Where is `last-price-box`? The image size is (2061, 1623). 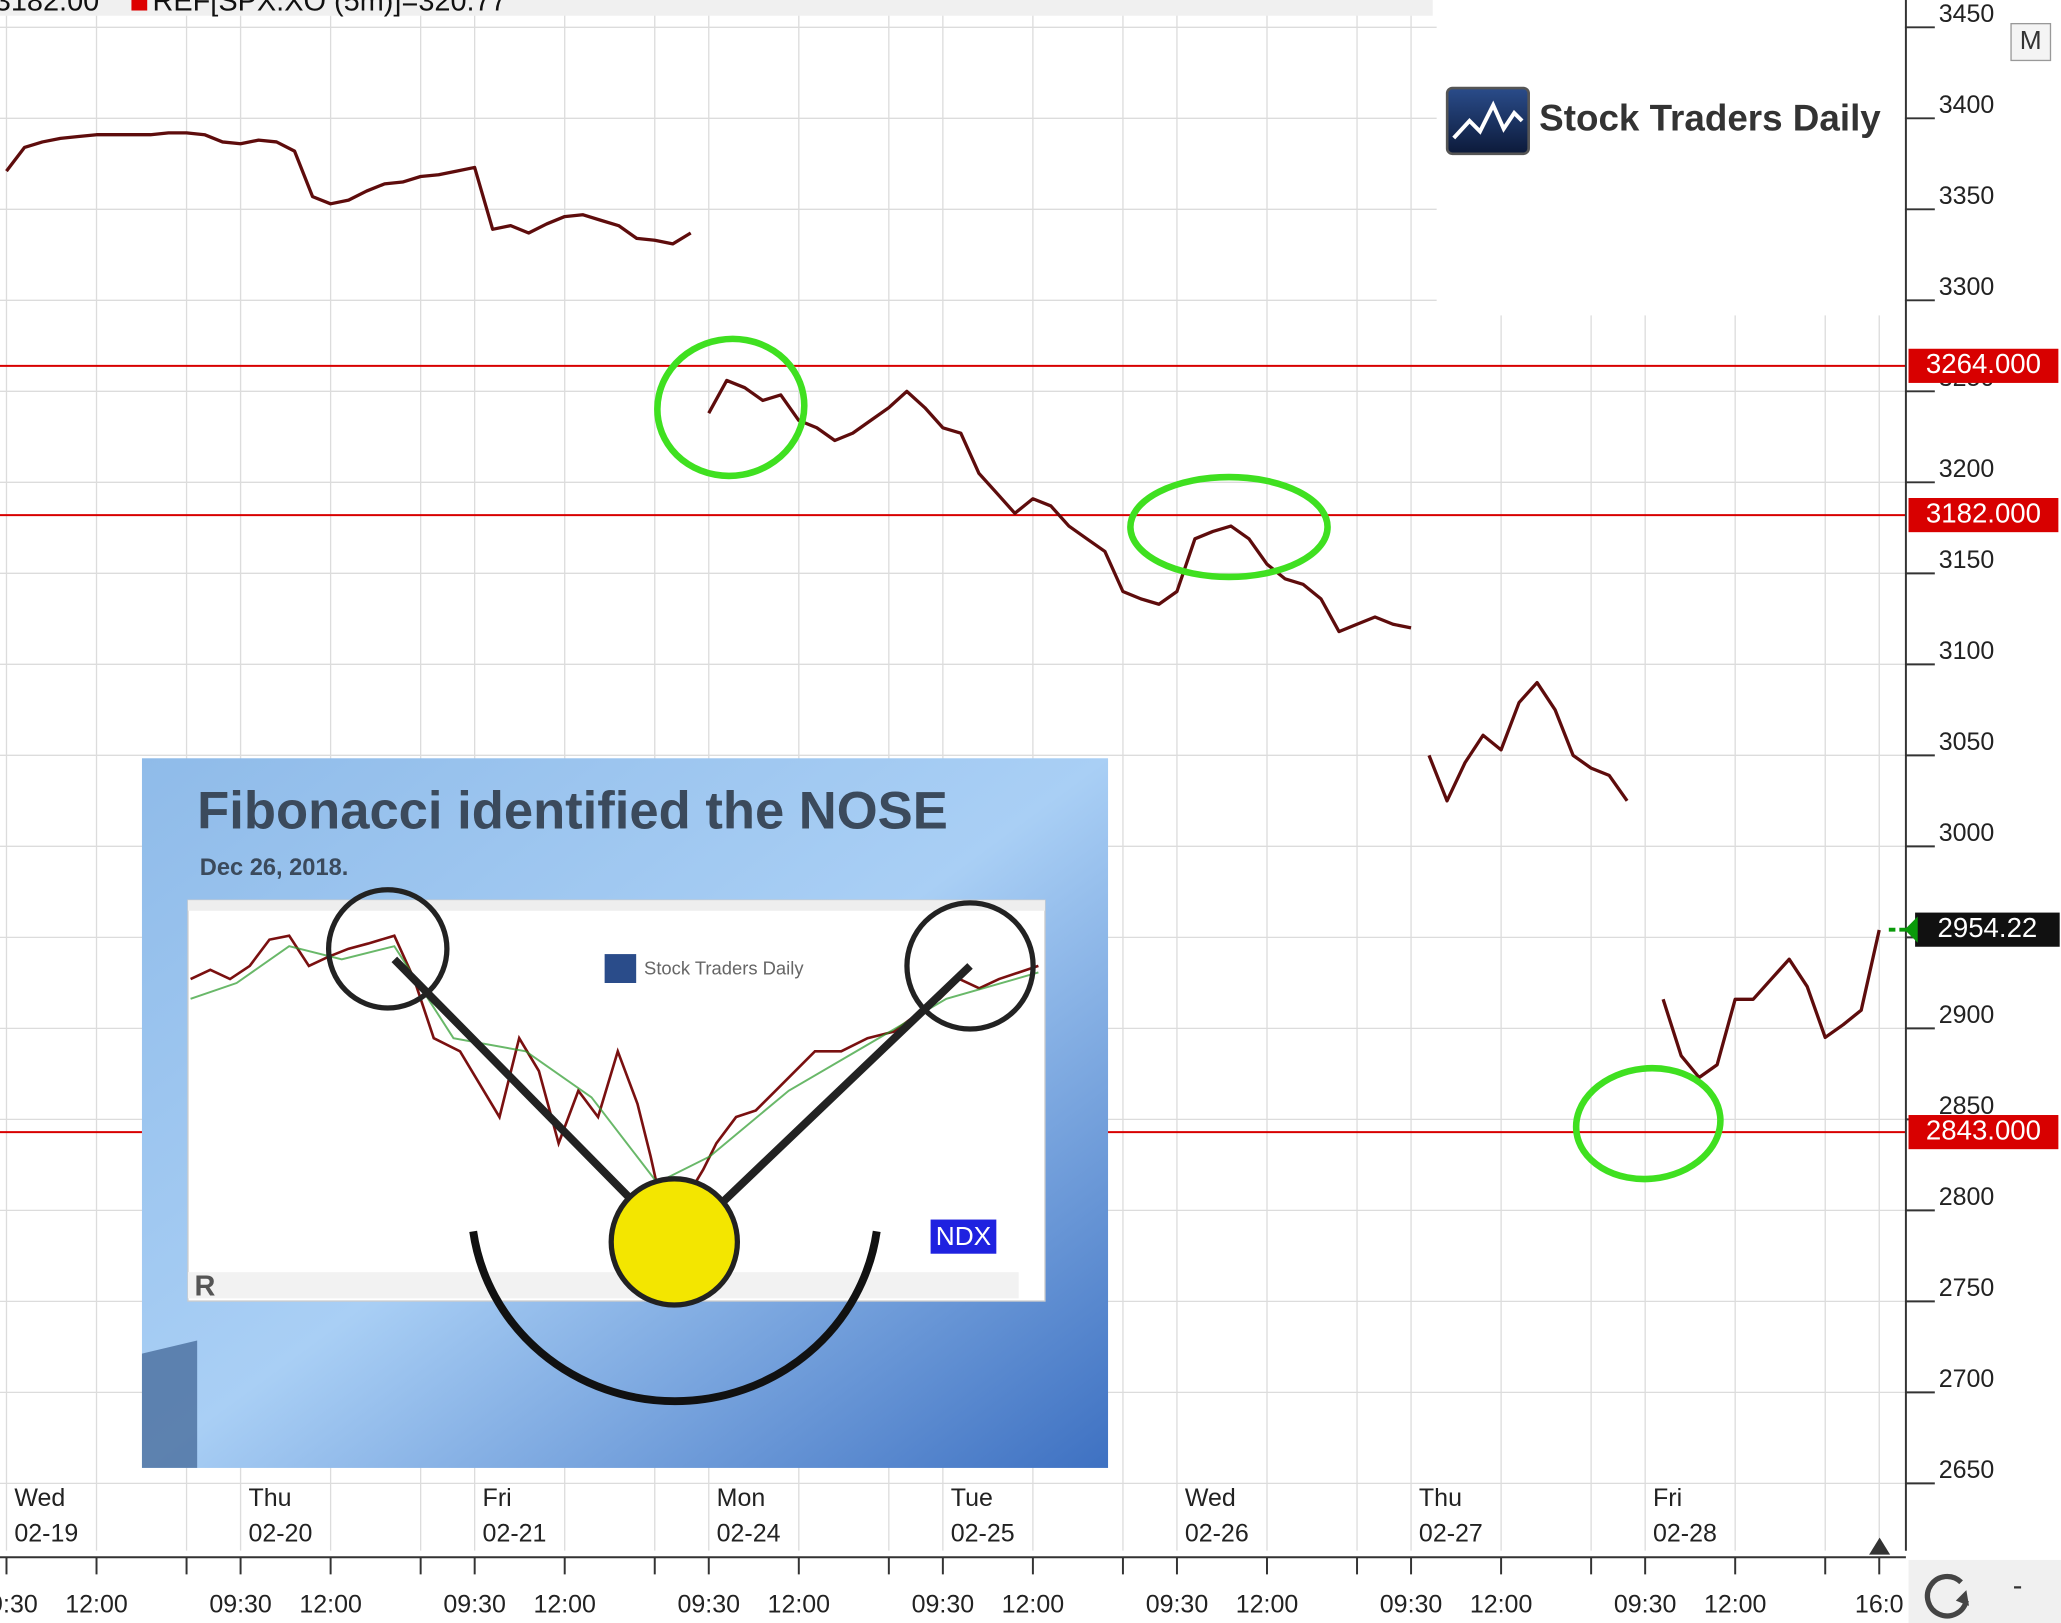 last-price-box is located at coordinates (1987, 929).